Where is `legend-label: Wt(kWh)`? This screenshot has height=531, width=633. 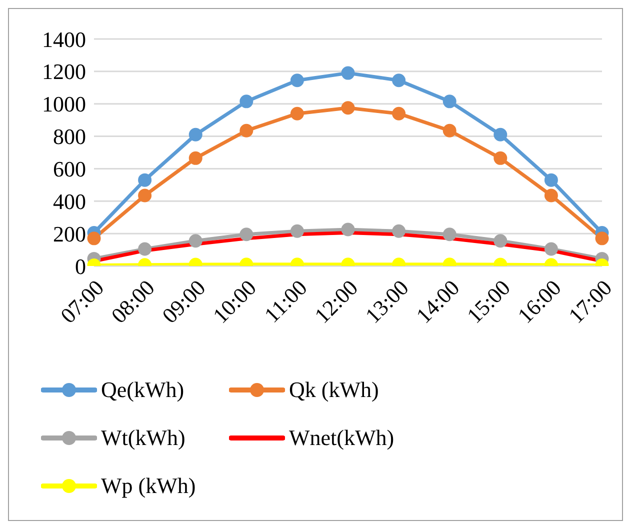
legend-label: Wt(kWh) is located at coordinates (143, 438).